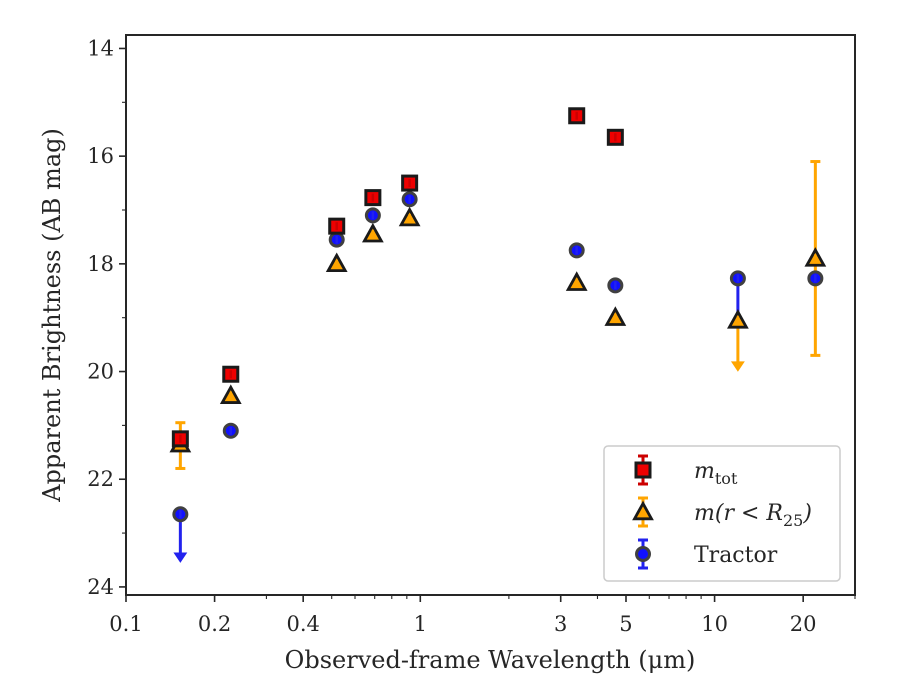  What do you see at coordinates (420, 624) in the screenshot?
I see `x-tick-label-3: 1` at bounding box center [420, 624].